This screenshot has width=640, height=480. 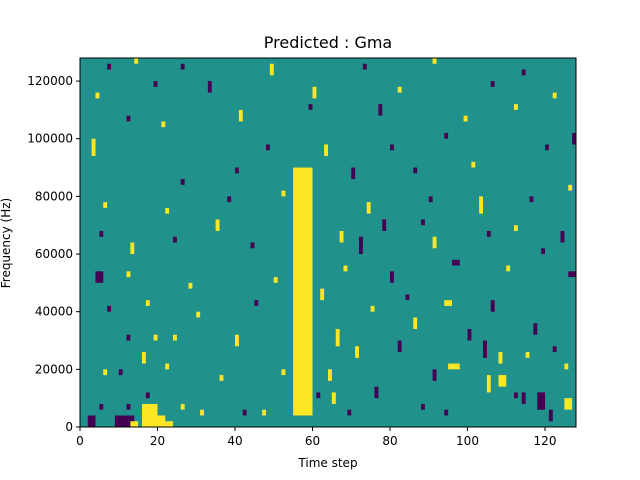 I want to click on y-axis: 0 20000 40000 60000 80000 100000 120000, so click(x=53, y=254).